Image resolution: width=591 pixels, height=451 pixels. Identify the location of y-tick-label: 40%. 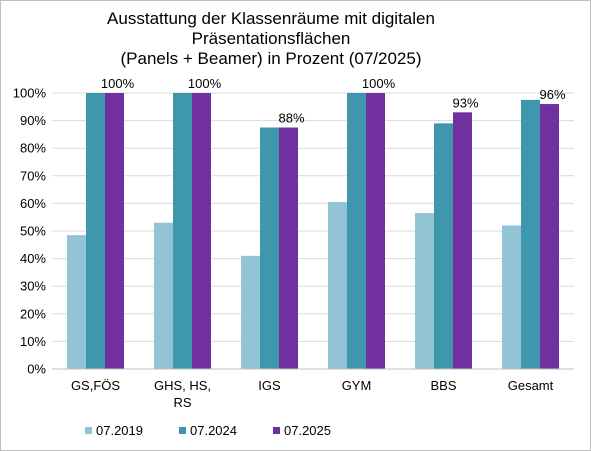
(33, 258).